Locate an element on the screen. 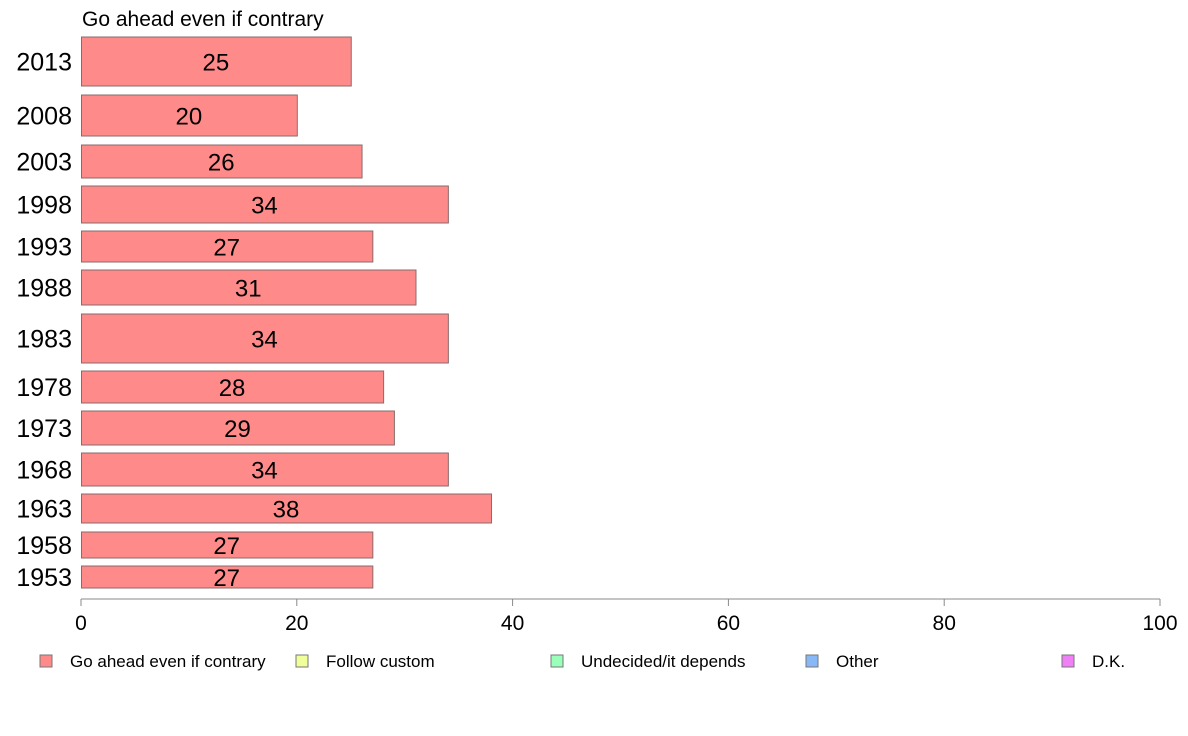 The image size is (1188, 736). bar-1963 is located at coordinates (287, 508).